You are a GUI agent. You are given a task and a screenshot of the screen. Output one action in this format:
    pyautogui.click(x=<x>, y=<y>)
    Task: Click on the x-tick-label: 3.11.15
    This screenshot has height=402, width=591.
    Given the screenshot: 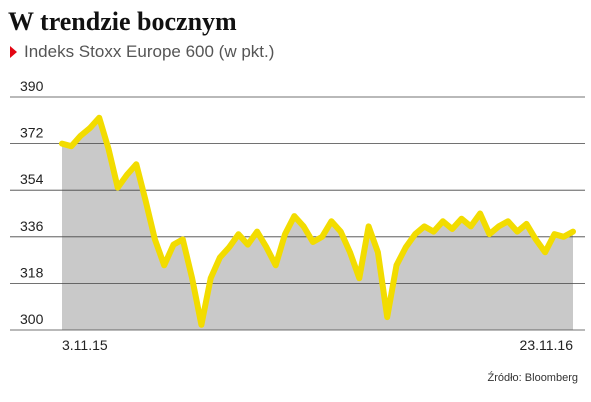 What is the action you would take?
    pyautogui.click(x=85, y=345)
    